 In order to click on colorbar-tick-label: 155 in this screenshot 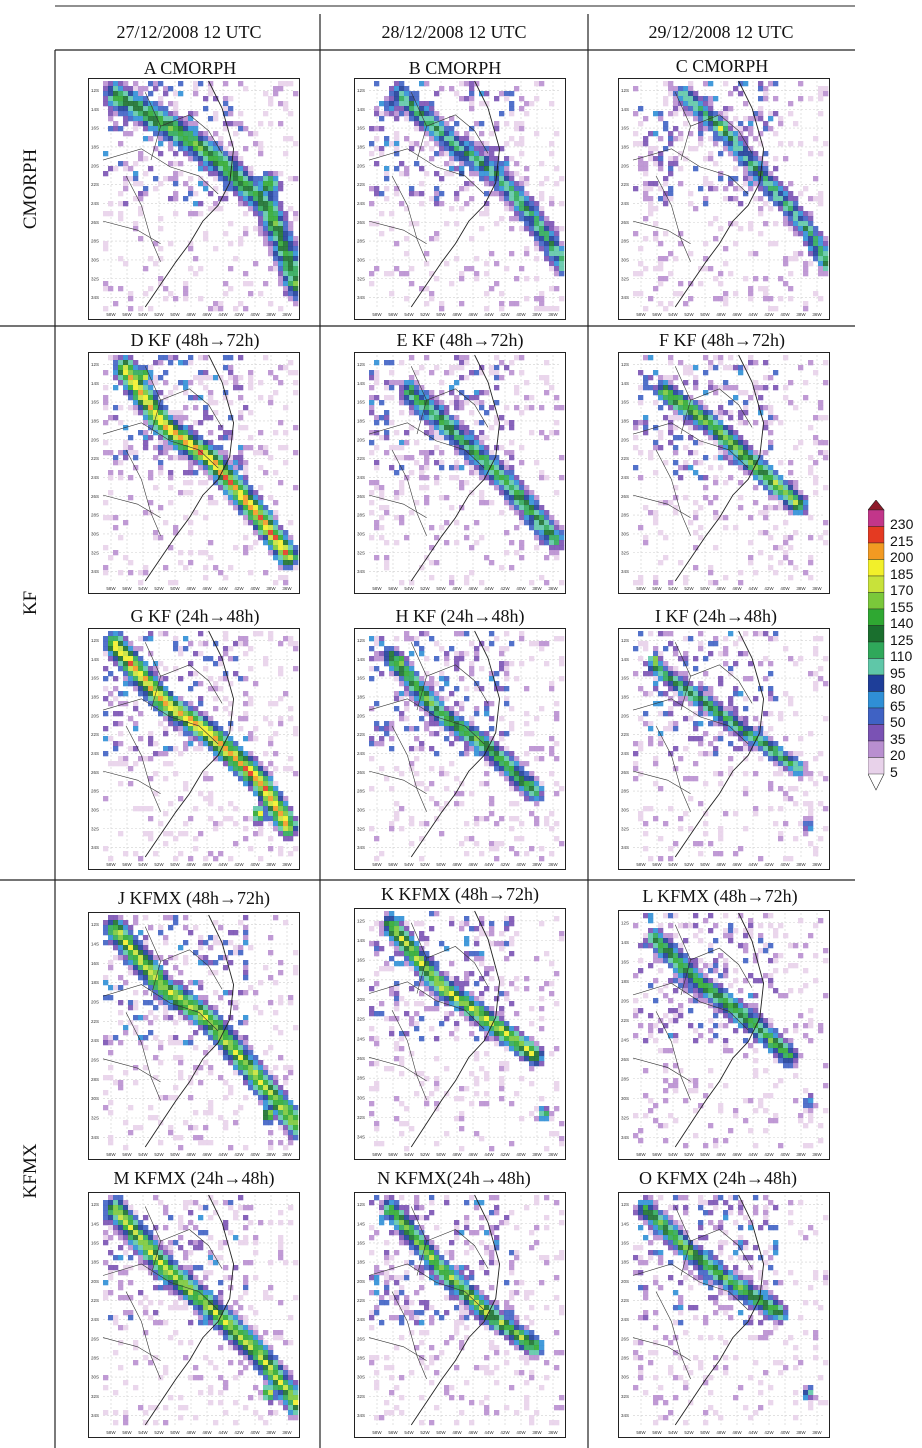, I will do `click(902, 606)`.